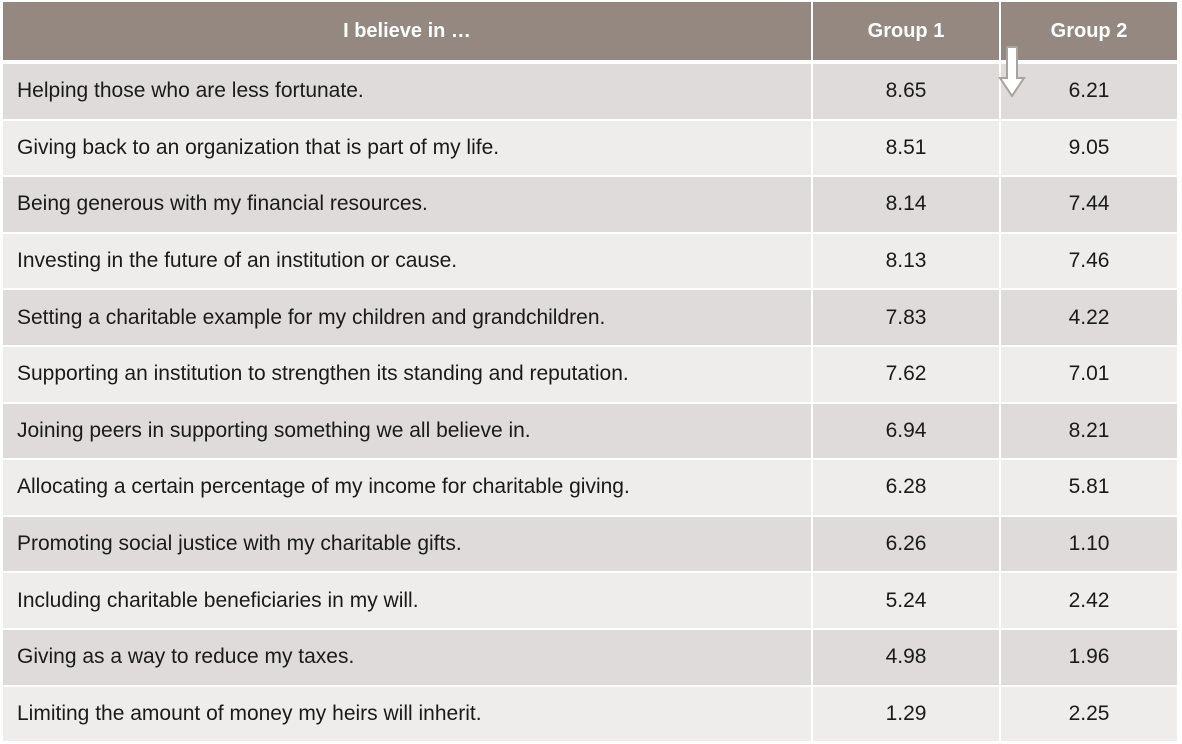 This screenshot has width=1182, height=744. What do you see at coordinates (907, 317) in the screenshot?
I see `row-group-1-score: 7.83` at bounding box center [907, 317].